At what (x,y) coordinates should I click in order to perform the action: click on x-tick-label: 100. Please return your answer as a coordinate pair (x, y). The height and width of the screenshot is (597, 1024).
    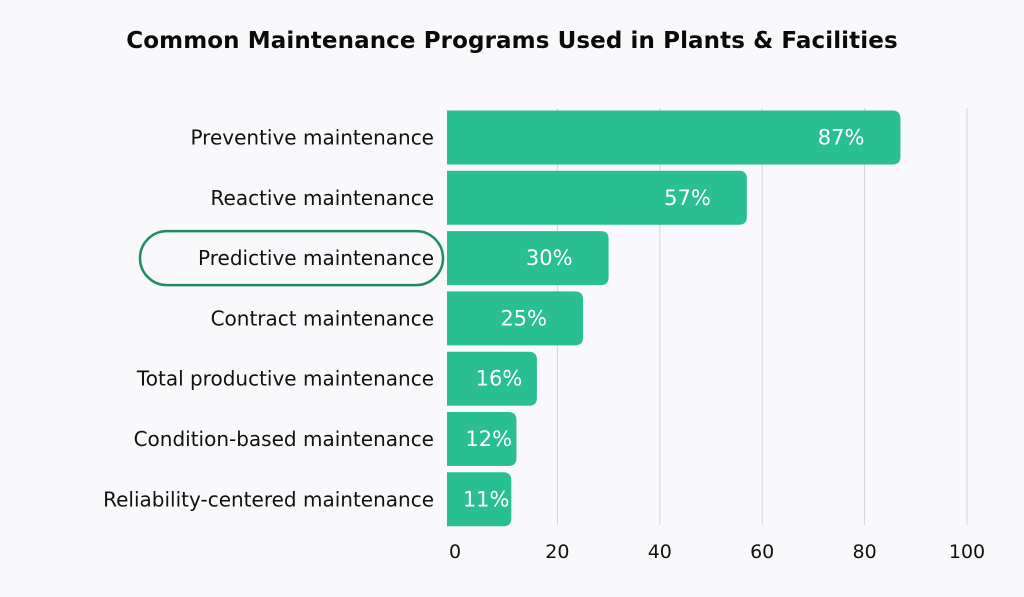
    Looking at the image, I should click on (967, 552).